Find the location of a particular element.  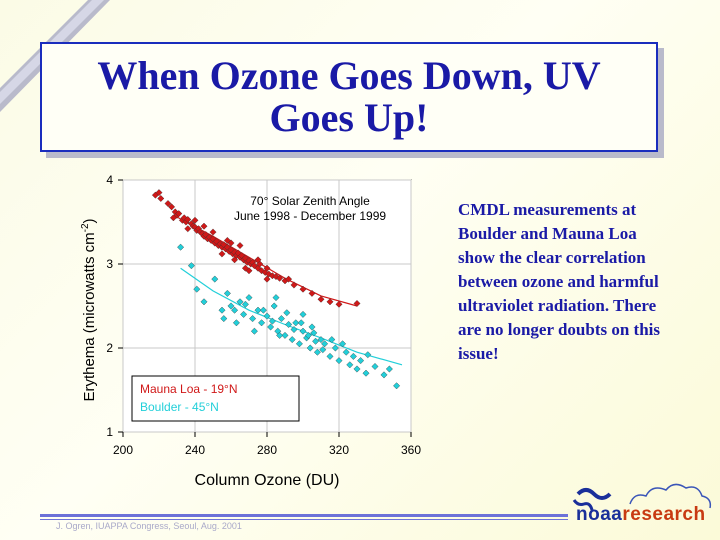

x-tick-label: 240 is located at coordinates (195, 450).